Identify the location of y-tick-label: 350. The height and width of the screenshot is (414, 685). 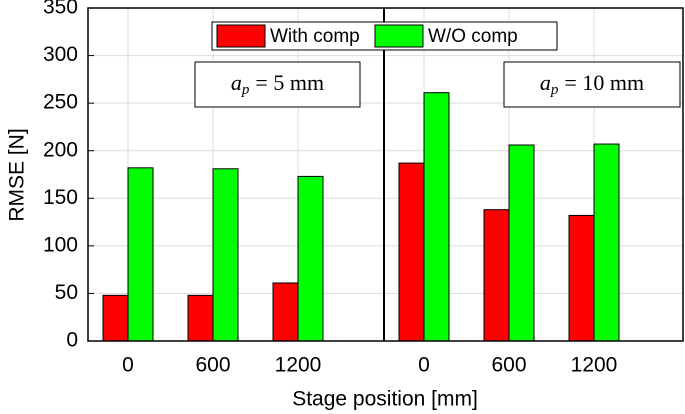
(60, 9).